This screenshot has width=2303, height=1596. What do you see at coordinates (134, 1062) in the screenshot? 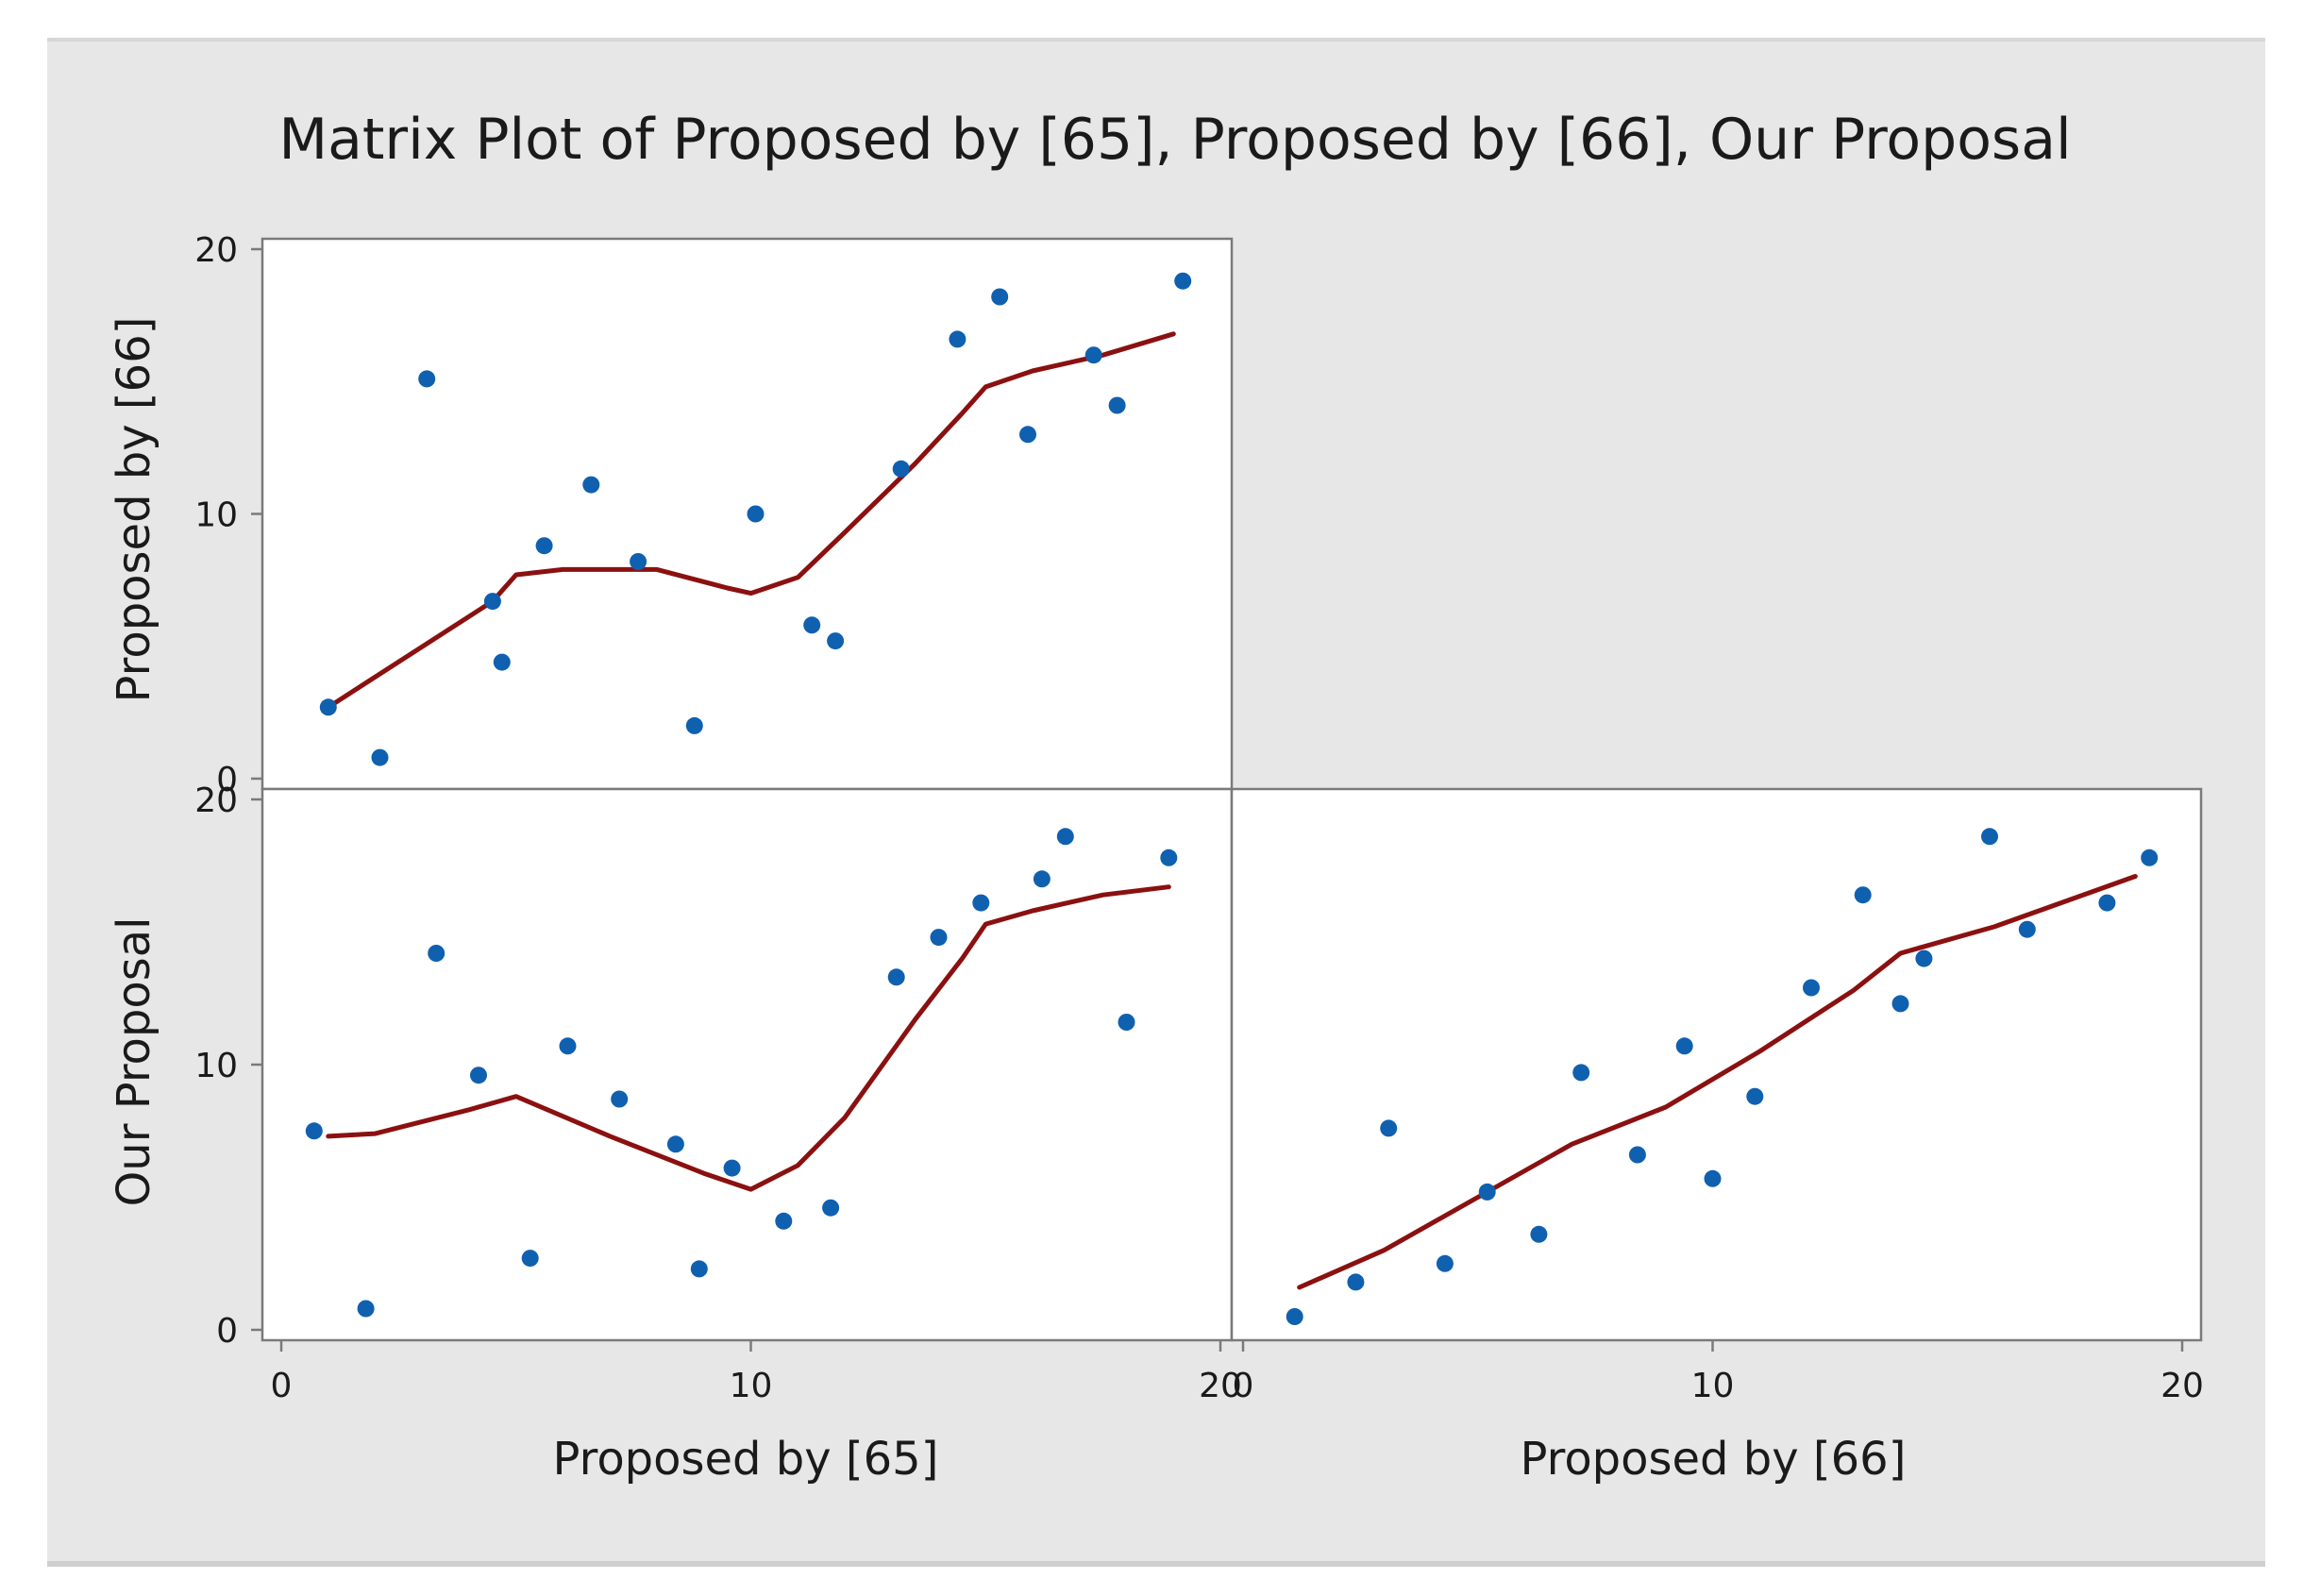
I see `y-axis-label-lower: Our Proposal` at bounding box center [134, 1062].